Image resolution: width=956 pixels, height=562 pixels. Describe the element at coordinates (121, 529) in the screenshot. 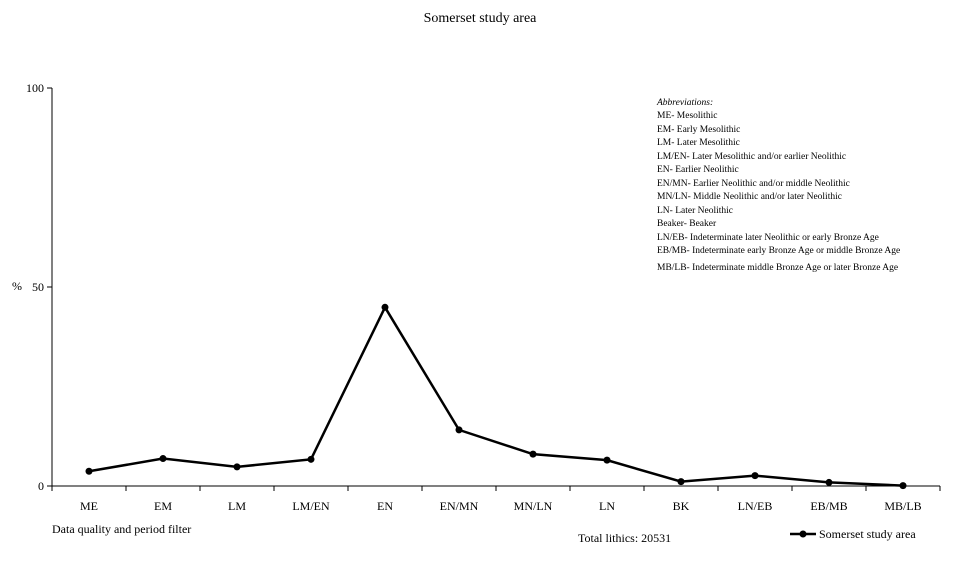

I see `filter-caption: Data quality and period filter` at that location.